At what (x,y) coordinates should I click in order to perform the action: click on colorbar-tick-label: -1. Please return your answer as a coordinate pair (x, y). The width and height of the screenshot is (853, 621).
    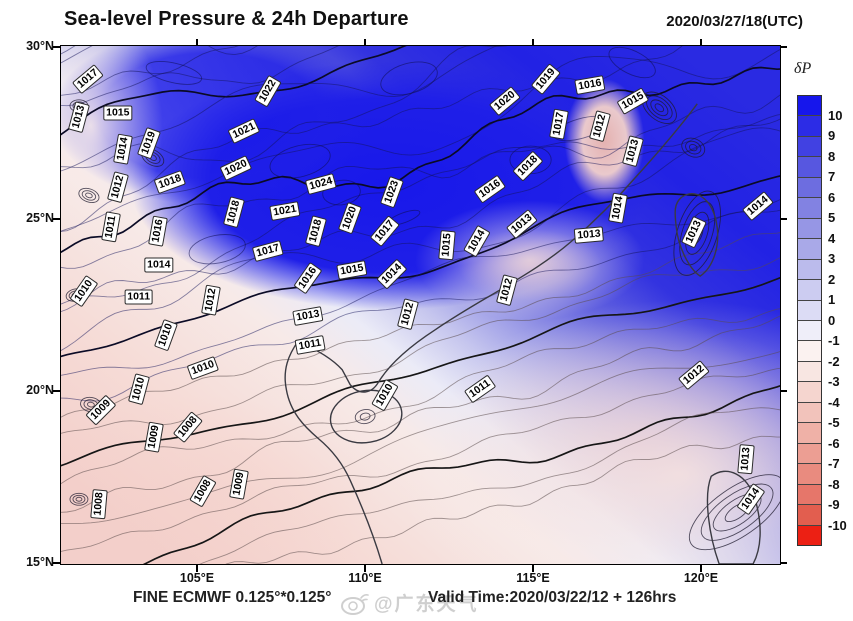
    Looking at the image, I should click on (834, 340).